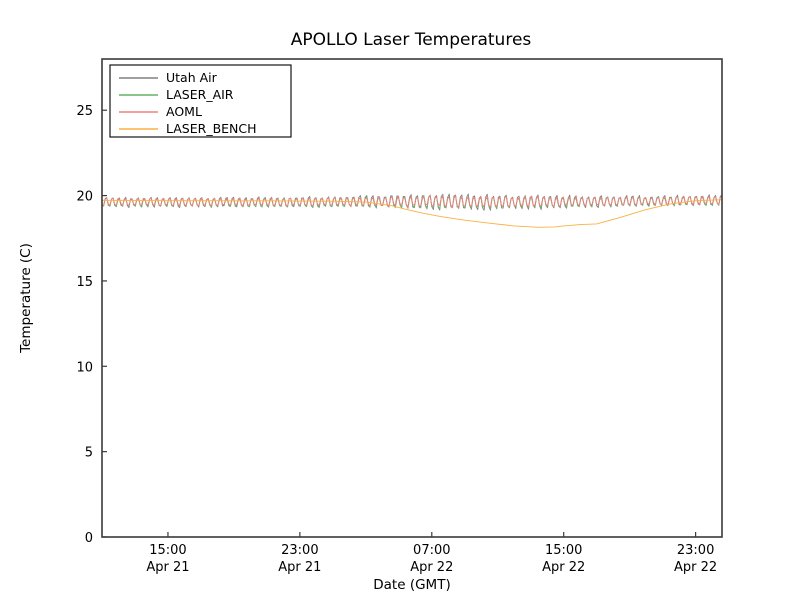  What do you see at coordinates (91, 325) in the screenshot?
I see `y-axis-ticks: 0 5 10 15 20 25` at bounding box center [91, 325].